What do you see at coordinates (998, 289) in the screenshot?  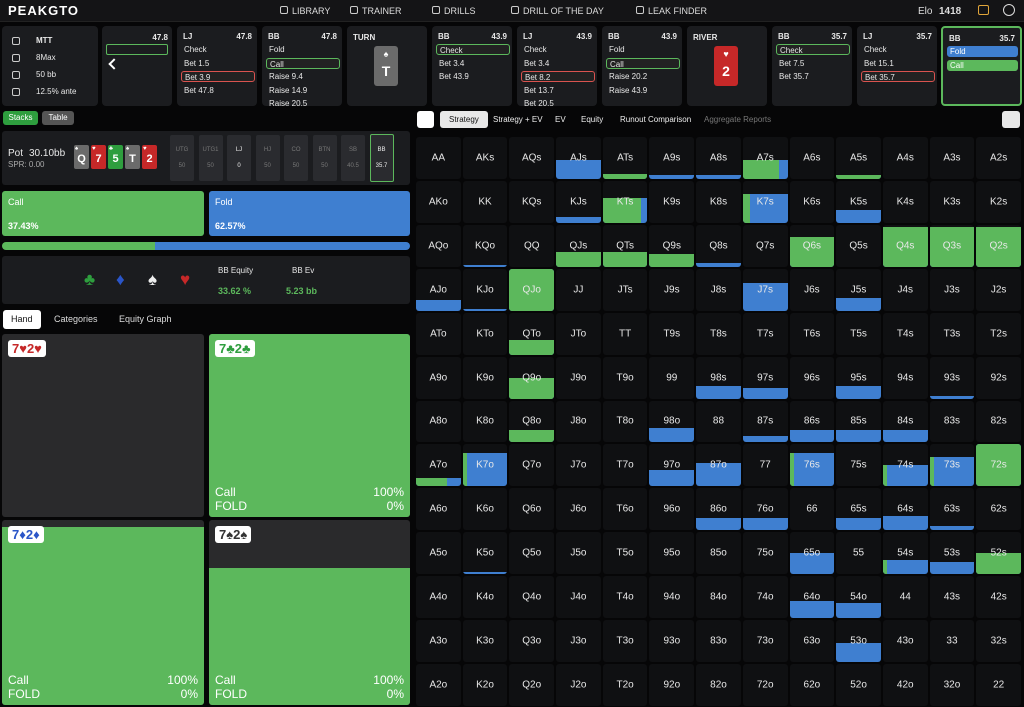 I see `hand-cell: J2s` at bounding box center [998, 289].